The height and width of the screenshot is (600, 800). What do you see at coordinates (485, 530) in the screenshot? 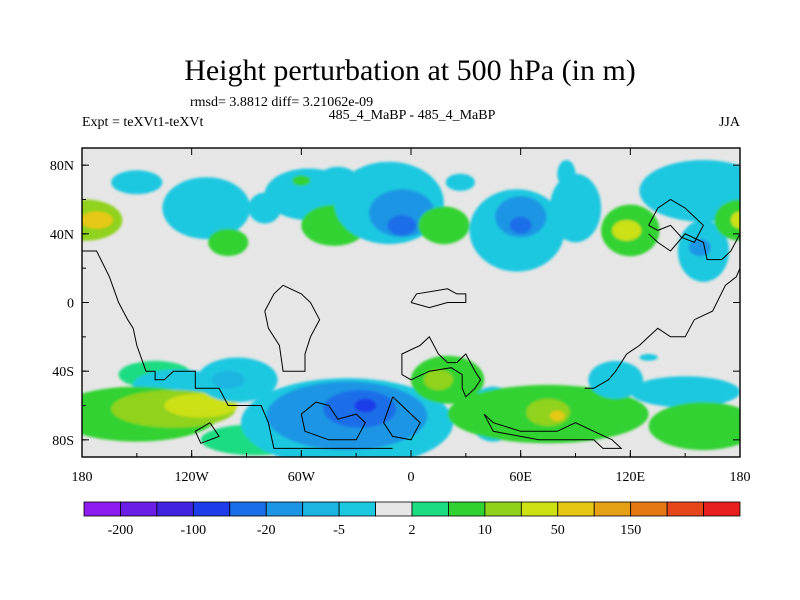
I see `colorbar-label: 10` at bounding box center [485, 530].